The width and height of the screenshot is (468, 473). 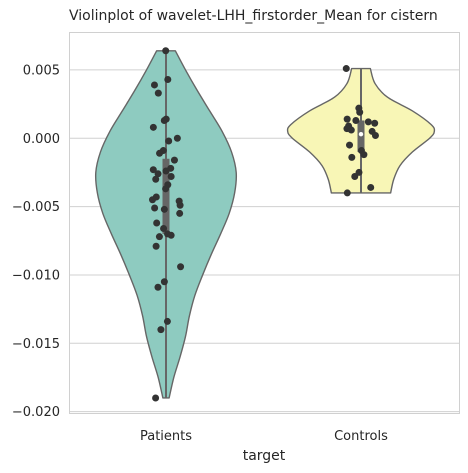 What do you see at coordinates (41, 70) in the screenshot?
I see `y-tick-label: 0.005` at bounding box center [41, 70].